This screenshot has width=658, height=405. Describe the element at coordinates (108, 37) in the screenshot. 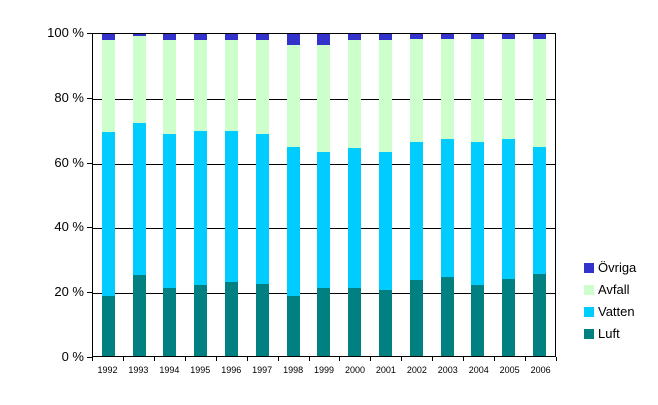

I see `bar-segment-ovriga-1992` at that location.